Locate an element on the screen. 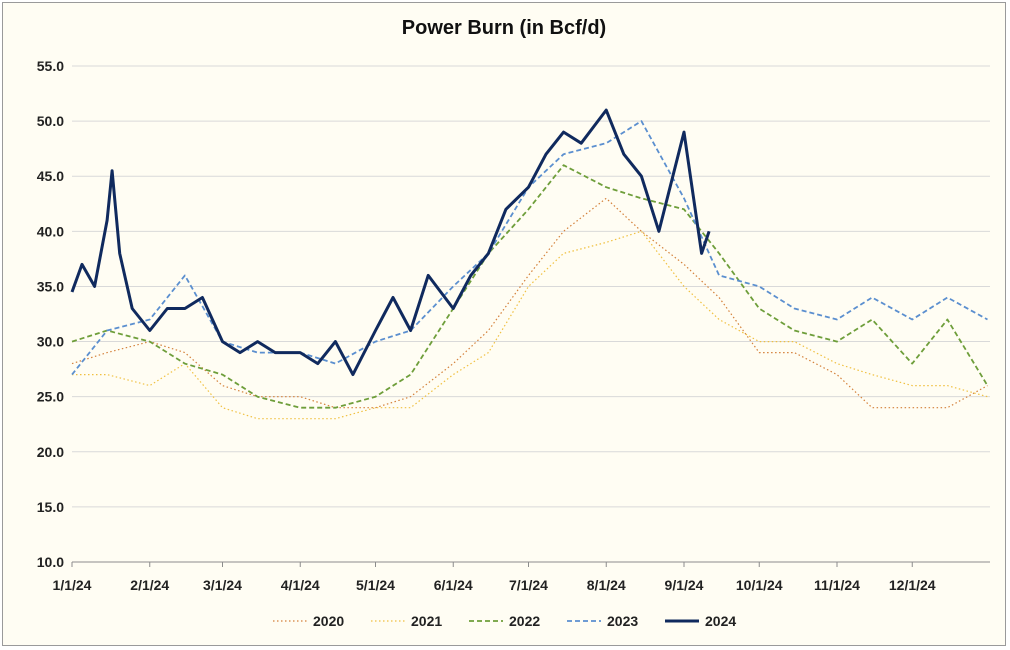 Image resolution: width=1010 pixels, height=650 pixels. y-tick-label: 10.0 is located at coordinates (50, 562).